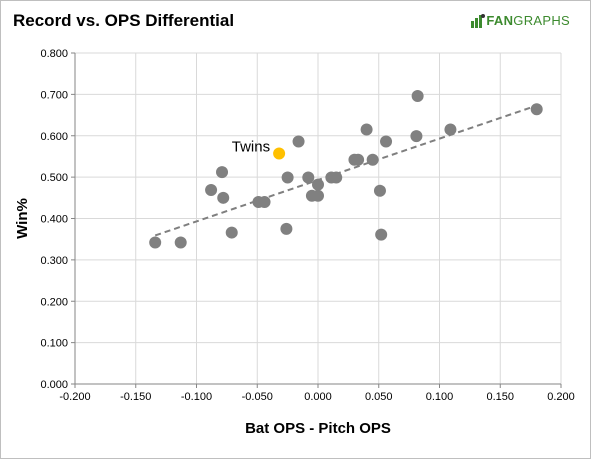  I want to click on x-tick-label: -0.100, so click(196, 397).